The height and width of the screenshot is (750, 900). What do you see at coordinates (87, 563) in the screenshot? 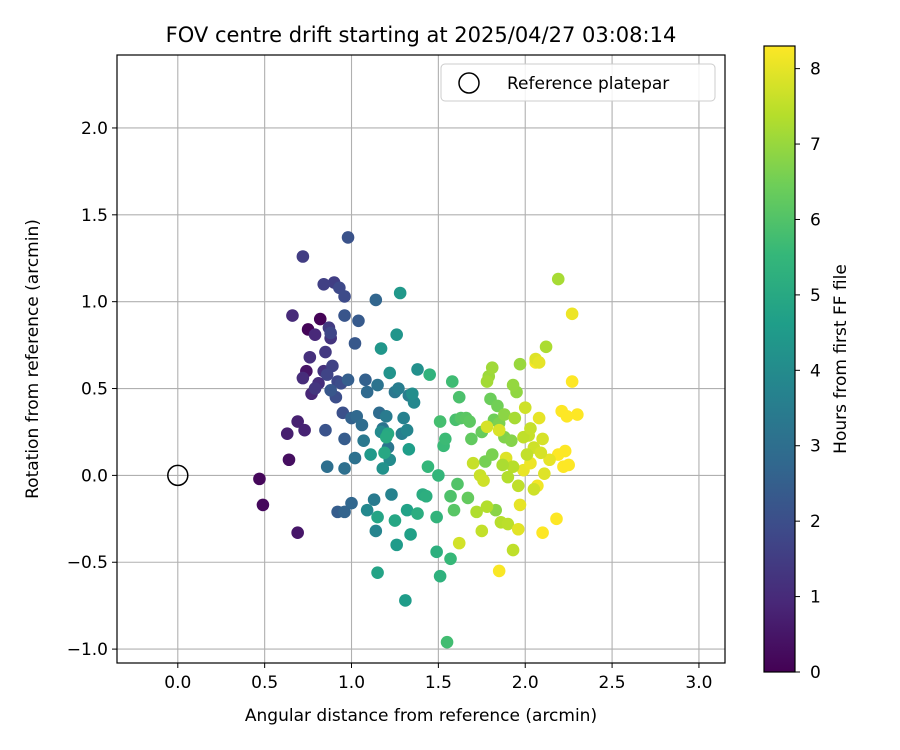
I see `y-tick-label: −0.5` at bounding box center [87, 563].